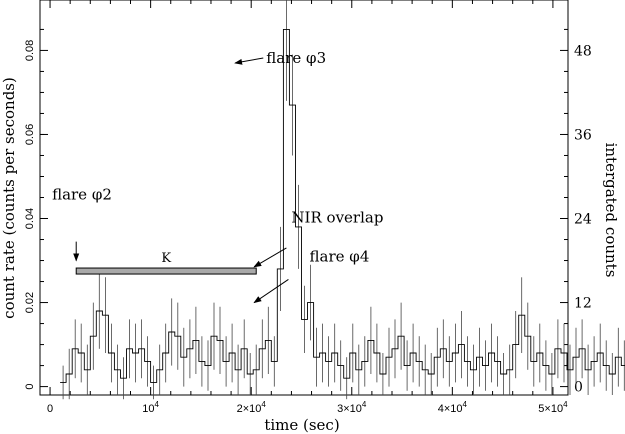 The height and width of the screenshot is (434, 625). What do you see at coordinates (30, 302) in the screenshot?
I see `y-left-tick-label: 0.02` at bounding box center [30, 302].